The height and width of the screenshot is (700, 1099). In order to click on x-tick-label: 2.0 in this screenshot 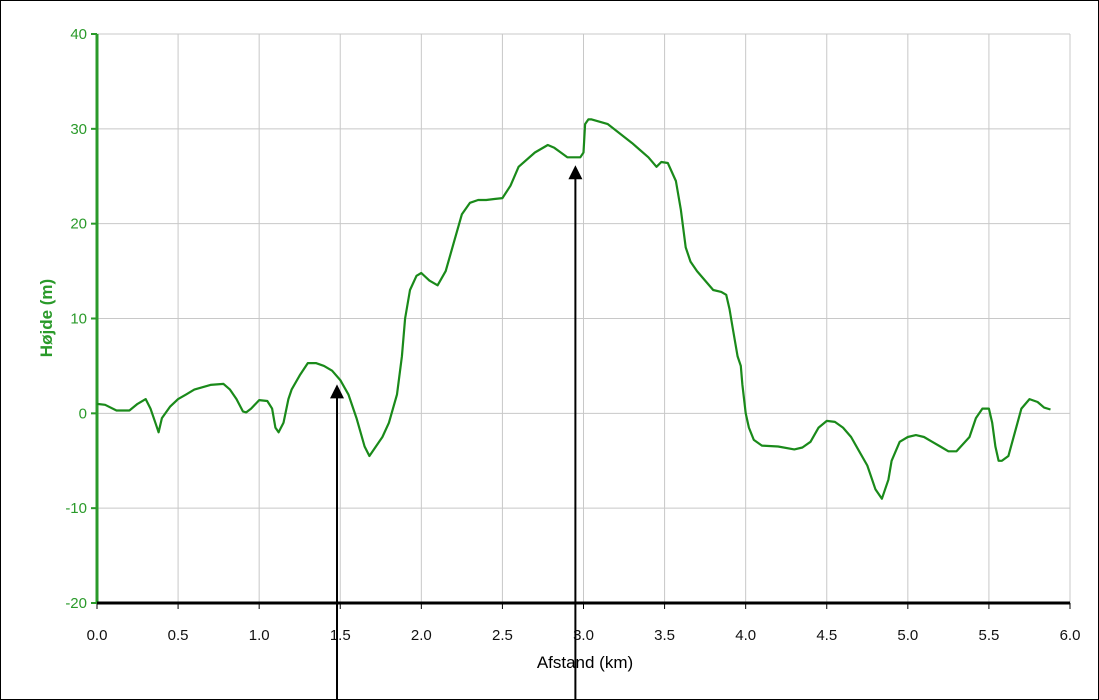, I will do `click(421, 635)`.